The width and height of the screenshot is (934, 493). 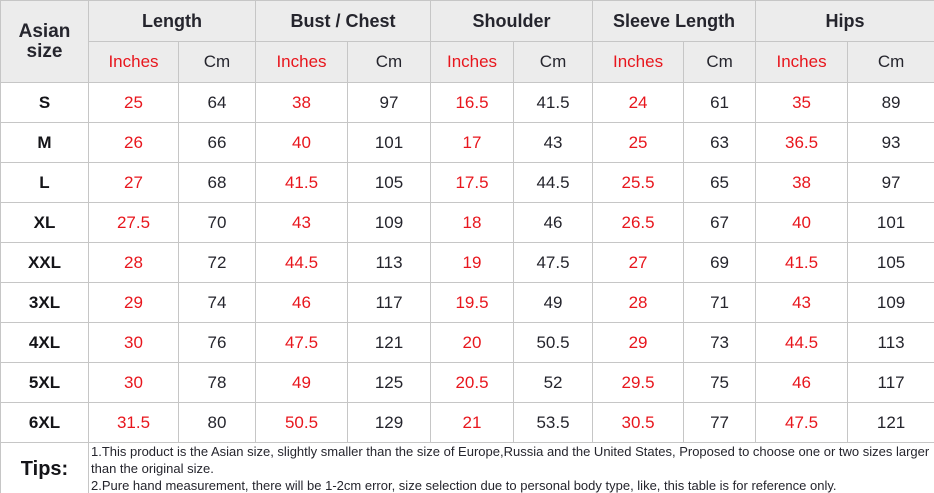 I want to click on table-row: S 25 64 38 97 16.5 41.5 24 61 35 89, so click(x=467, y=102).